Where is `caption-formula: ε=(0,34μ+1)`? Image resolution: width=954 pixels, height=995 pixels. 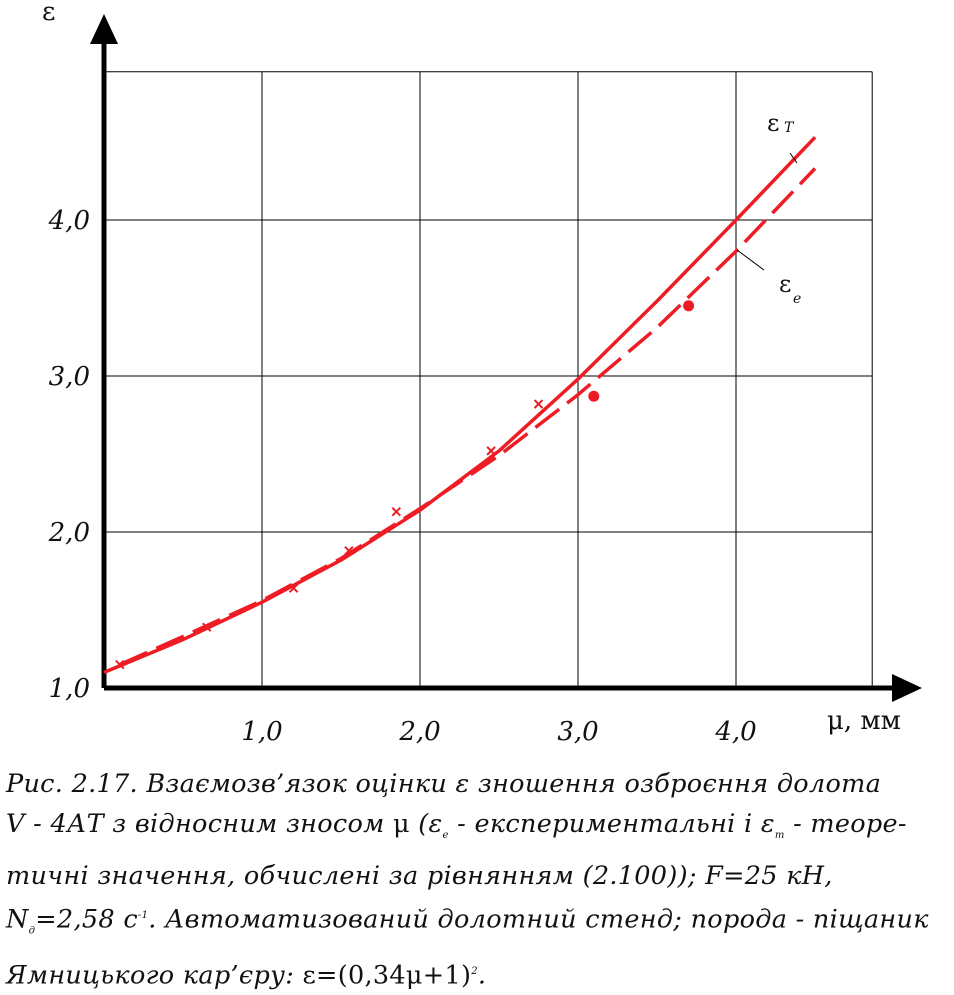 caption-formula: ε=(0,34μ+1) is located at coordinates (387, 975).